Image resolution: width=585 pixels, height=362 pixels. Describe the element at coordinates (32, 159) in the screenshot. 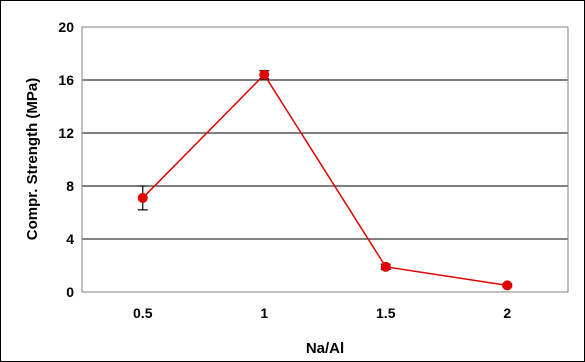

I see `y-axis-title: Compr. Strength (MPa)` at that location.